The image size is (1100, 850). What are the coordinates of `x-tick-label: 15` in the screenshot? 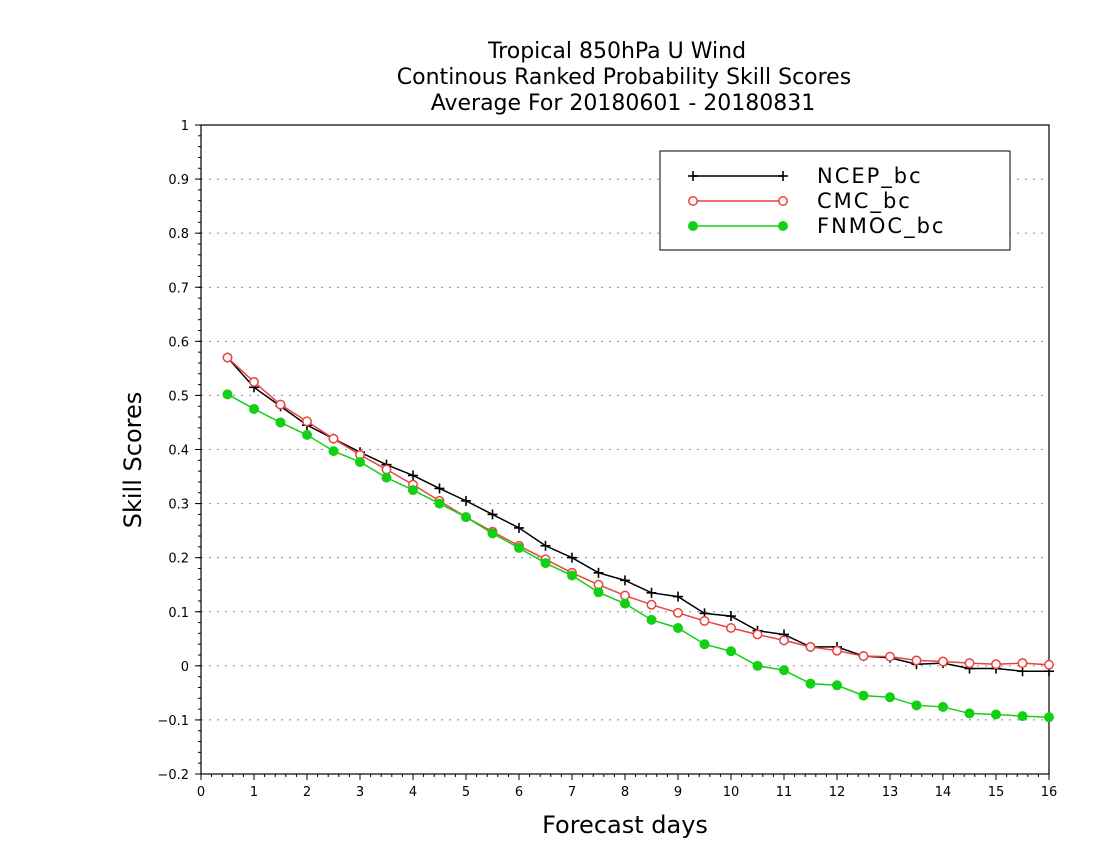 It's located at (996, 792).